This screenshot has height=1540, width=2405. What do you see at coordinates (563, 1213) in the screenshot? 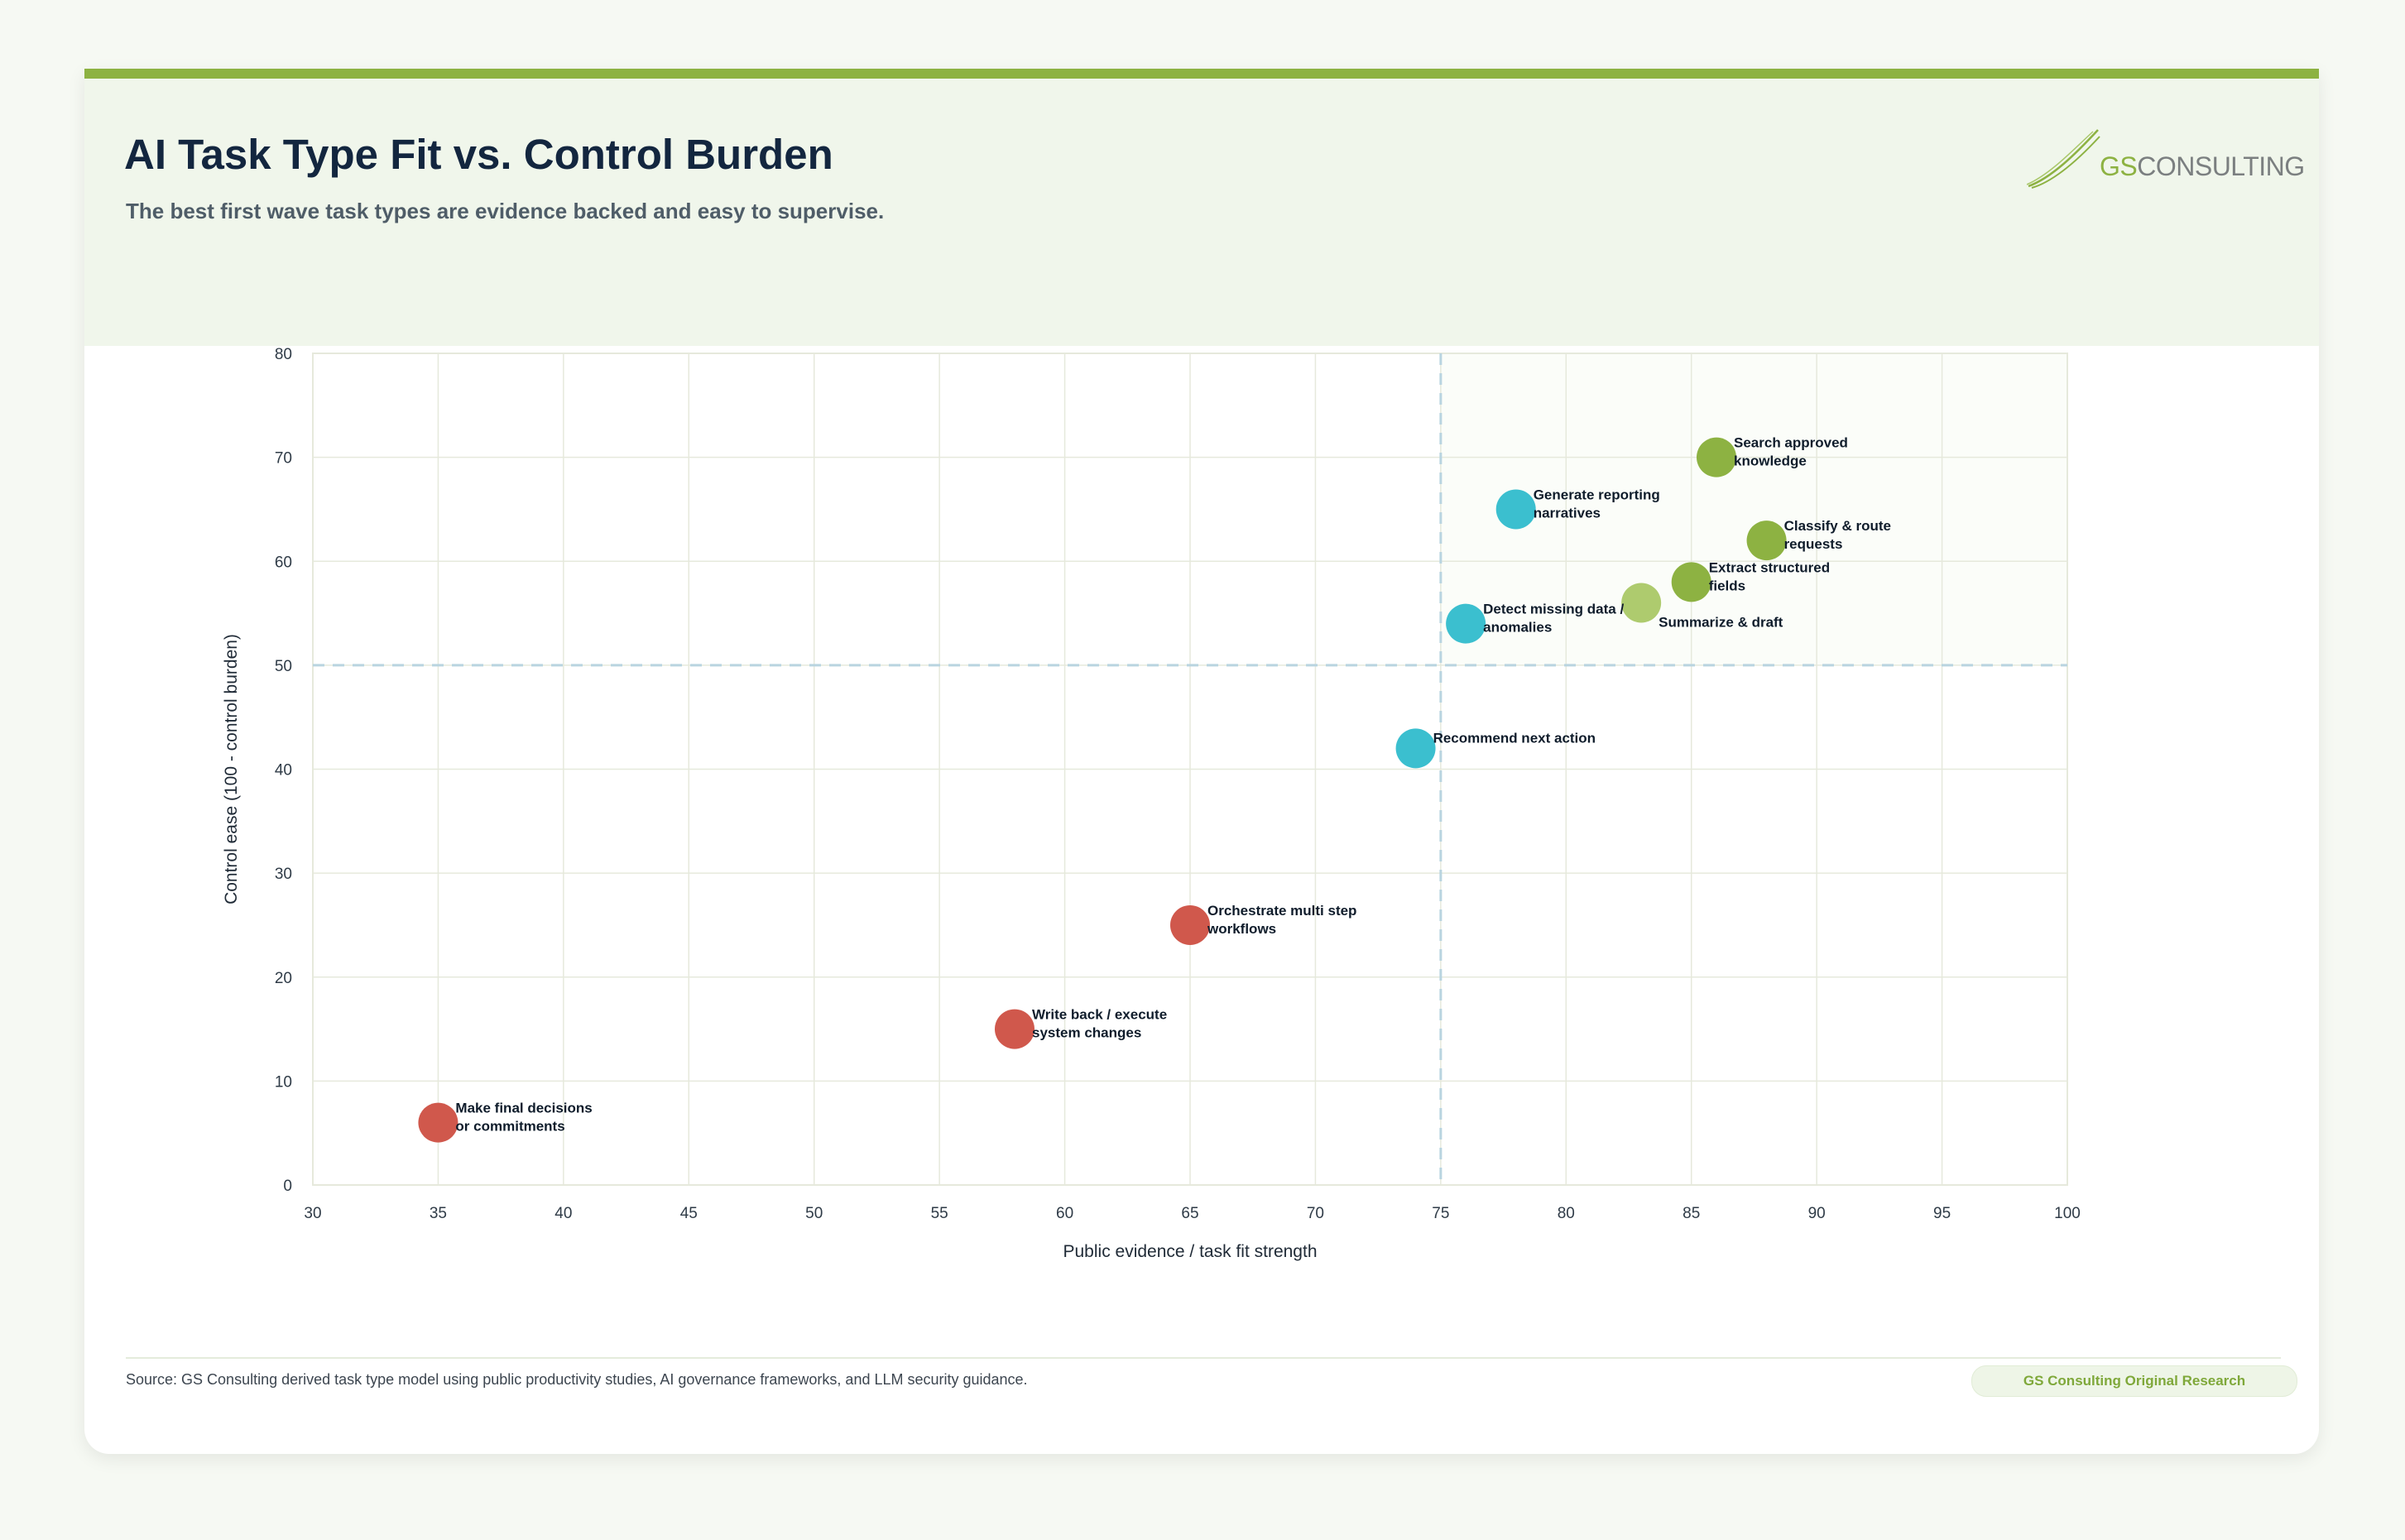
I see `x-tick-label: 40` at bounding box center [563, 1213].